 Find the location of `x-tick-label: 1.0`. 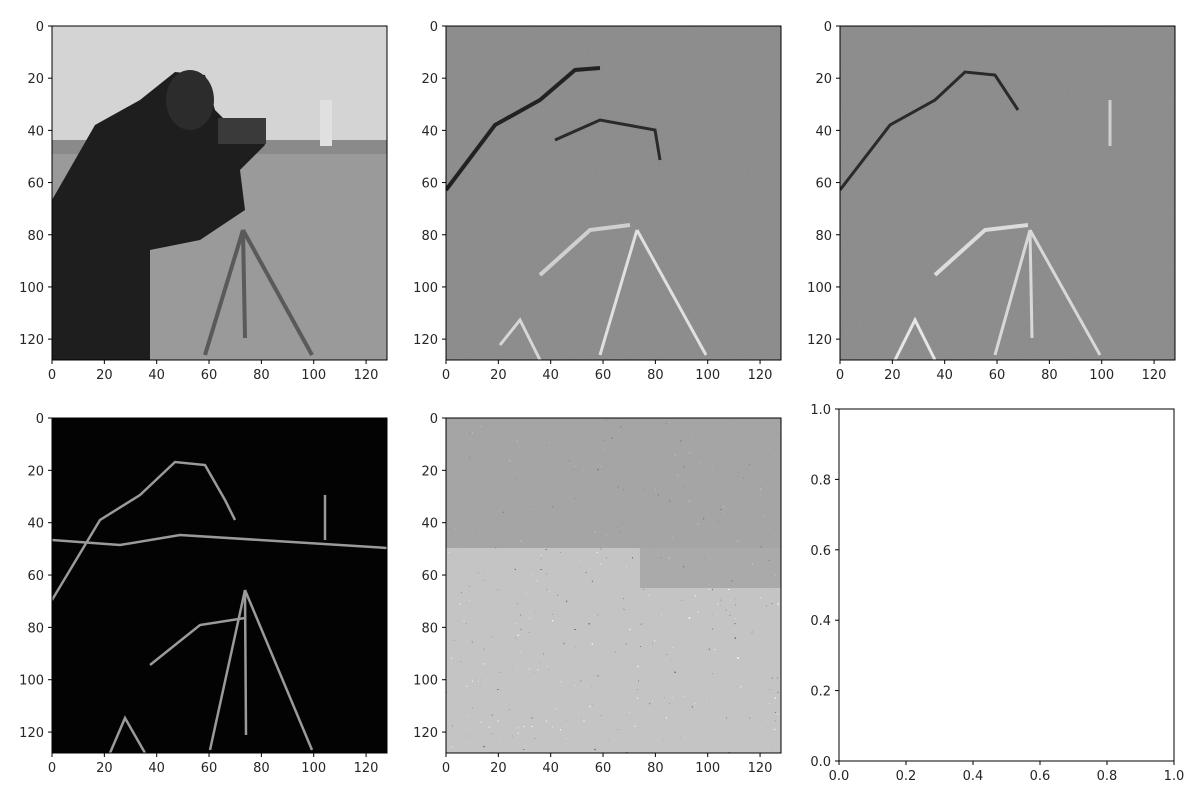

x-tick-label: 1.0 is located at coordinates (1174, 776).